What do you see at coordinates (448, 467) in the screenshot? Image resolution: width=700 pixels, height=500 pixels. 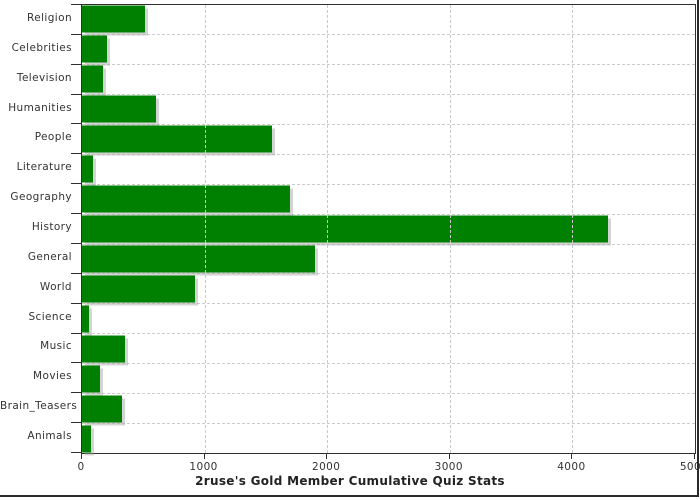 I see `x-tick-label-3000: 3000` at bounding box center [448, 467].